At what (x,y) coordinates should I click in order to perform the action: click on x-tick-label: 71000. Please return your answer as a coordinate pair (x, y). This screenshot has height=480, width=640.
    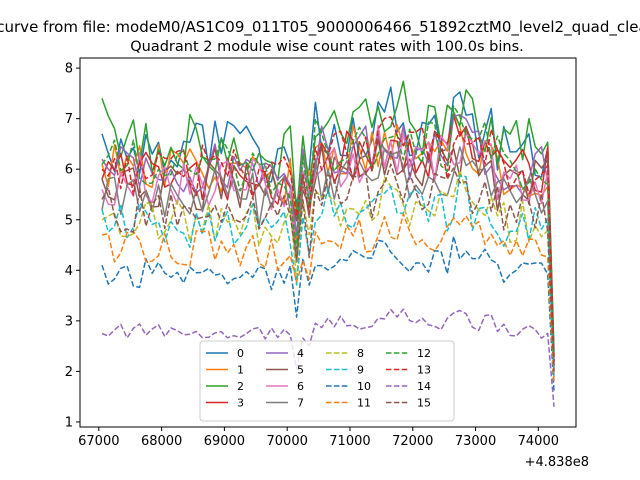
    Looking at the image, I should click on (349, 441).